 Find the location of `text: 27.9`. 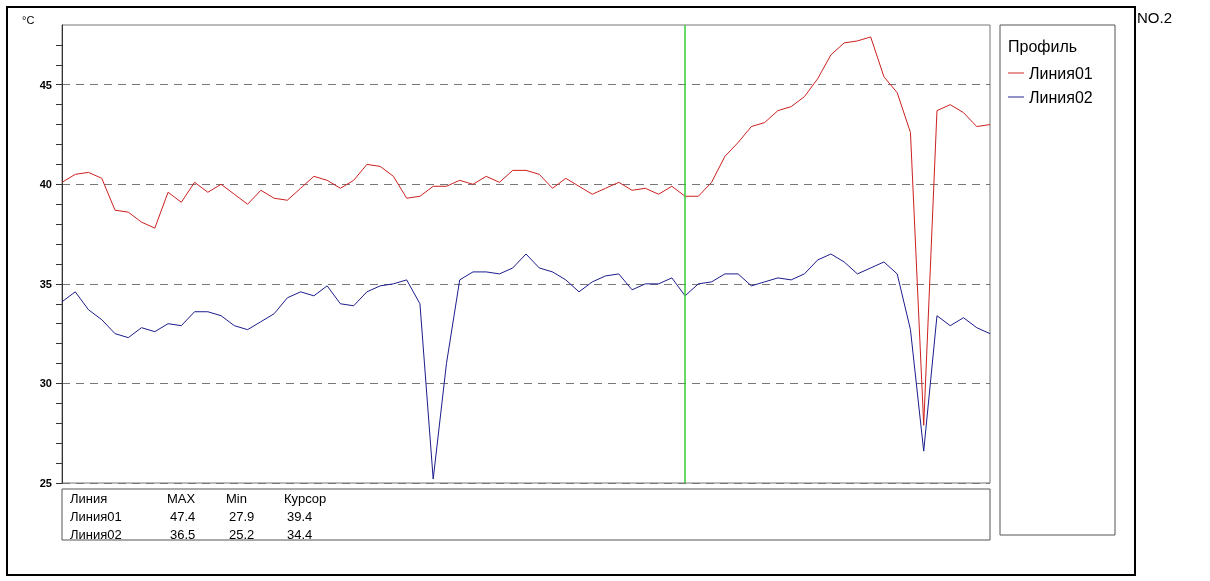

text: 27.9 is located at coordinates (242, 516).